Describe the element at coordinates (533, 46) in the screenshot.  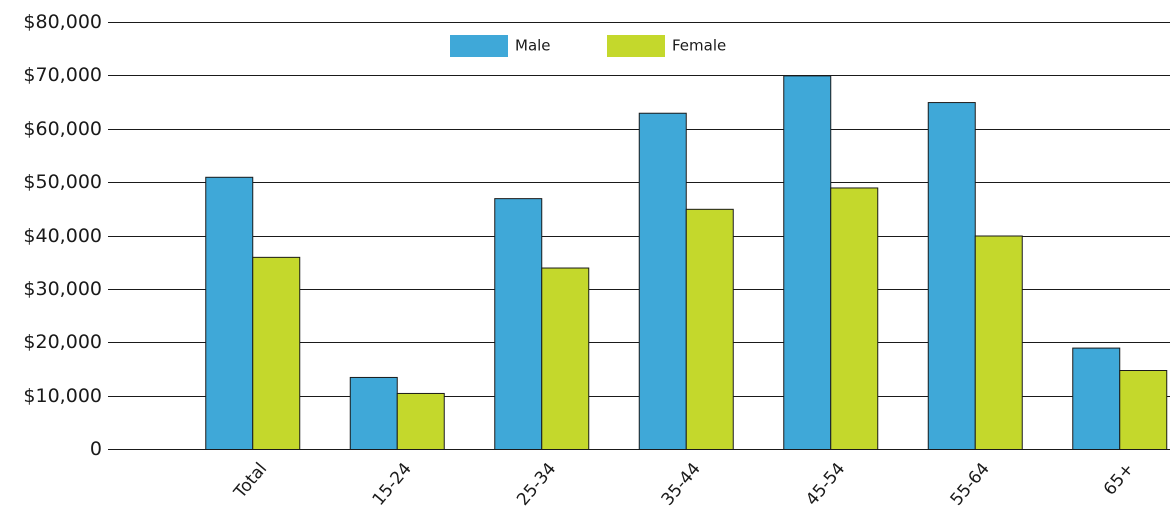
I see `legend-label-male: Male` at that location.